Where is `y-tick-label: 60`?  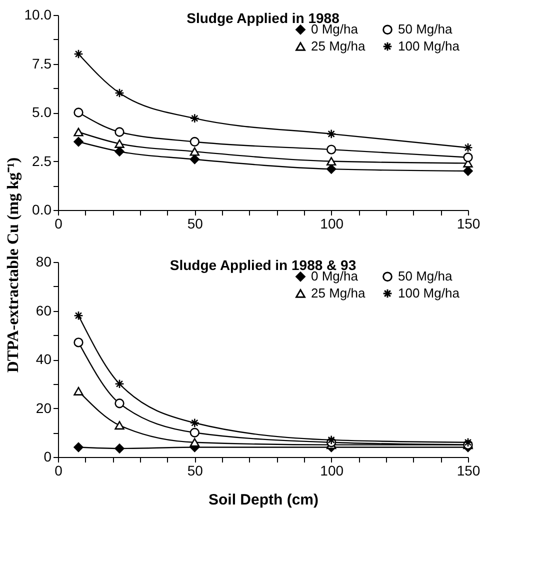 y-tick-label: 60 is located at coordinates (44, 310).